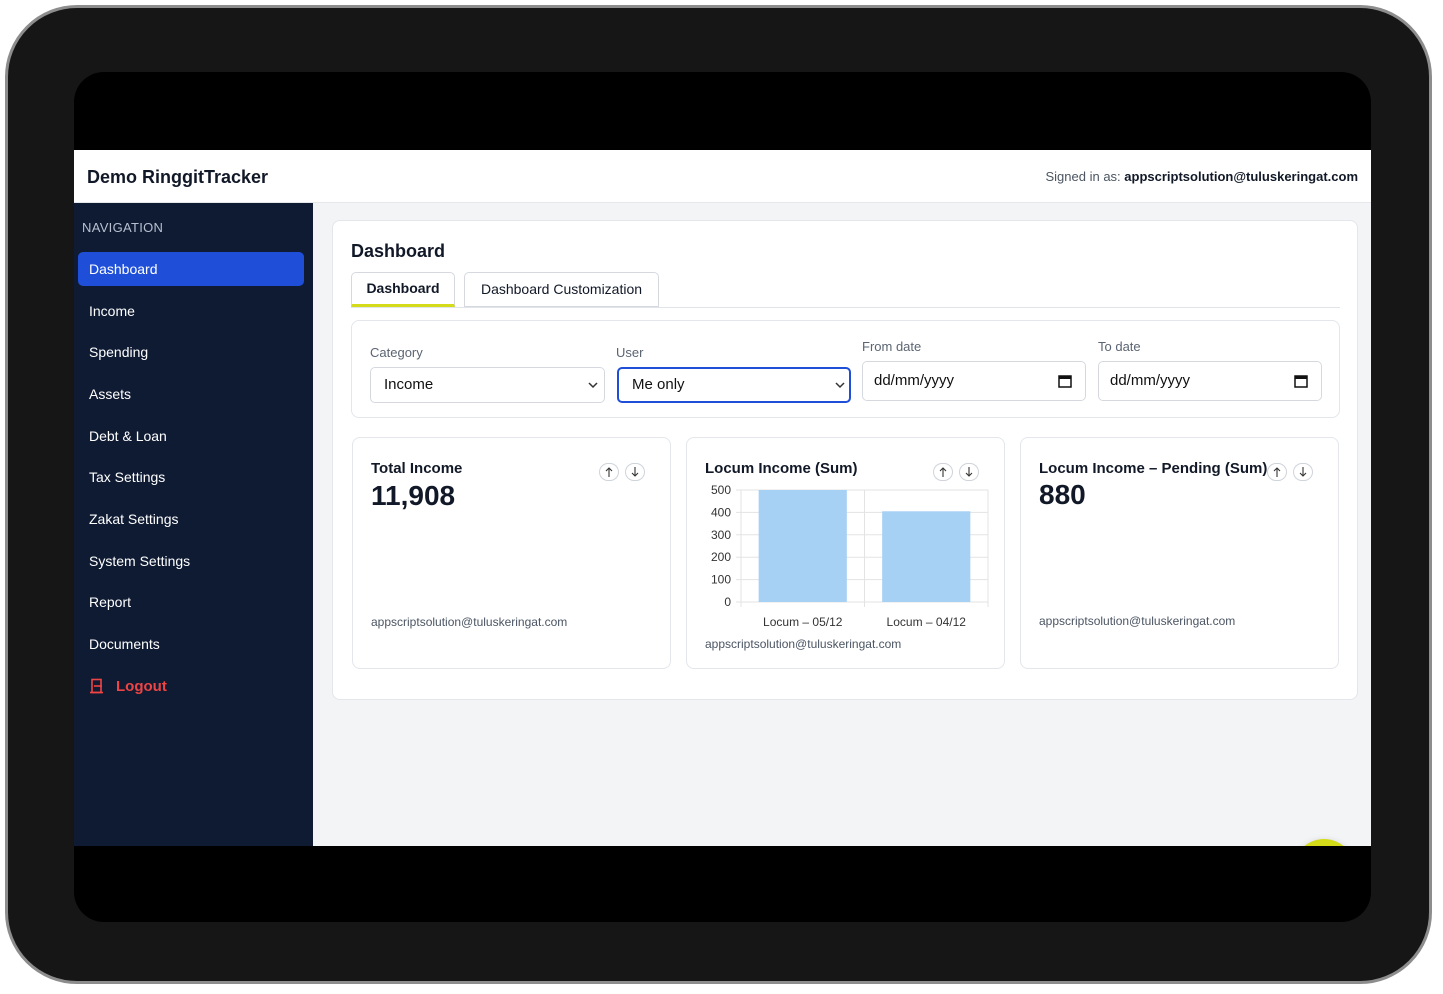 The image size is (1443, 994). What do you see at coordinates (123, 227) in the screenshot?
I see `nav-heading: NAVIGATION` at bounding box center [123, 227].